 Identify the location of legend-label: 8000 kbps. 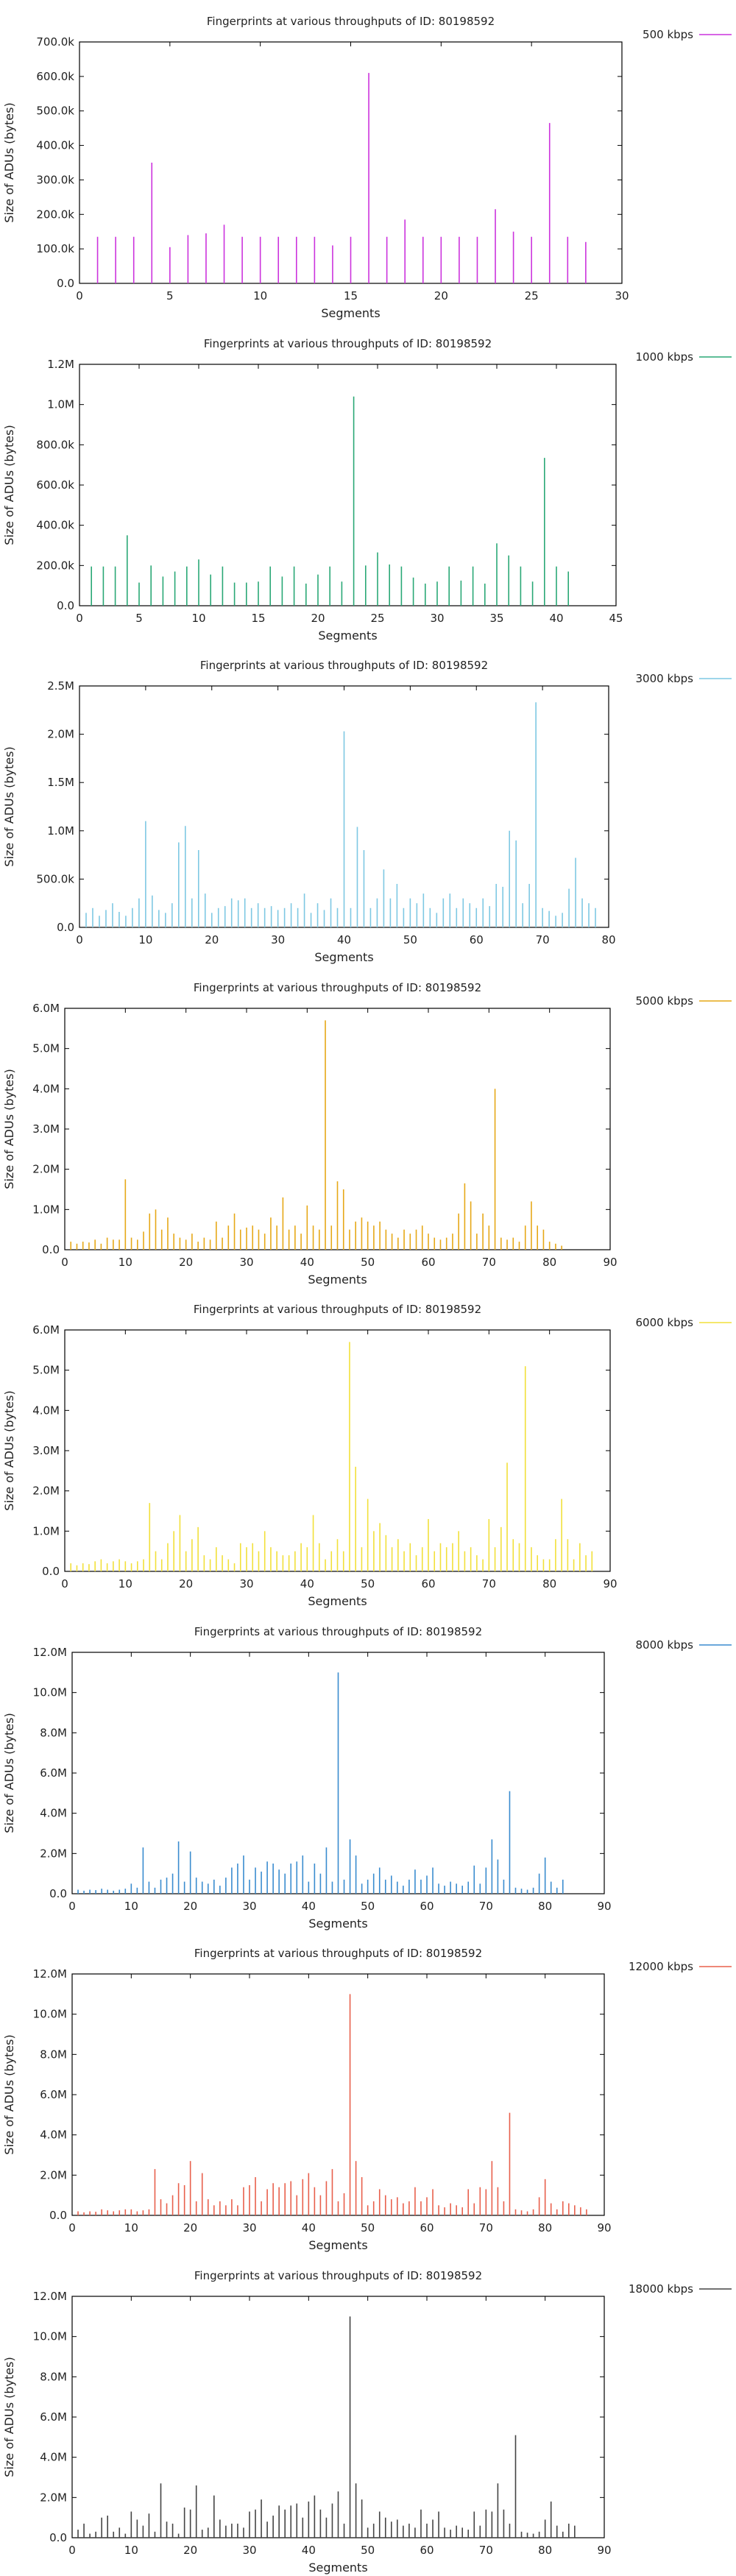
(665, 1645).